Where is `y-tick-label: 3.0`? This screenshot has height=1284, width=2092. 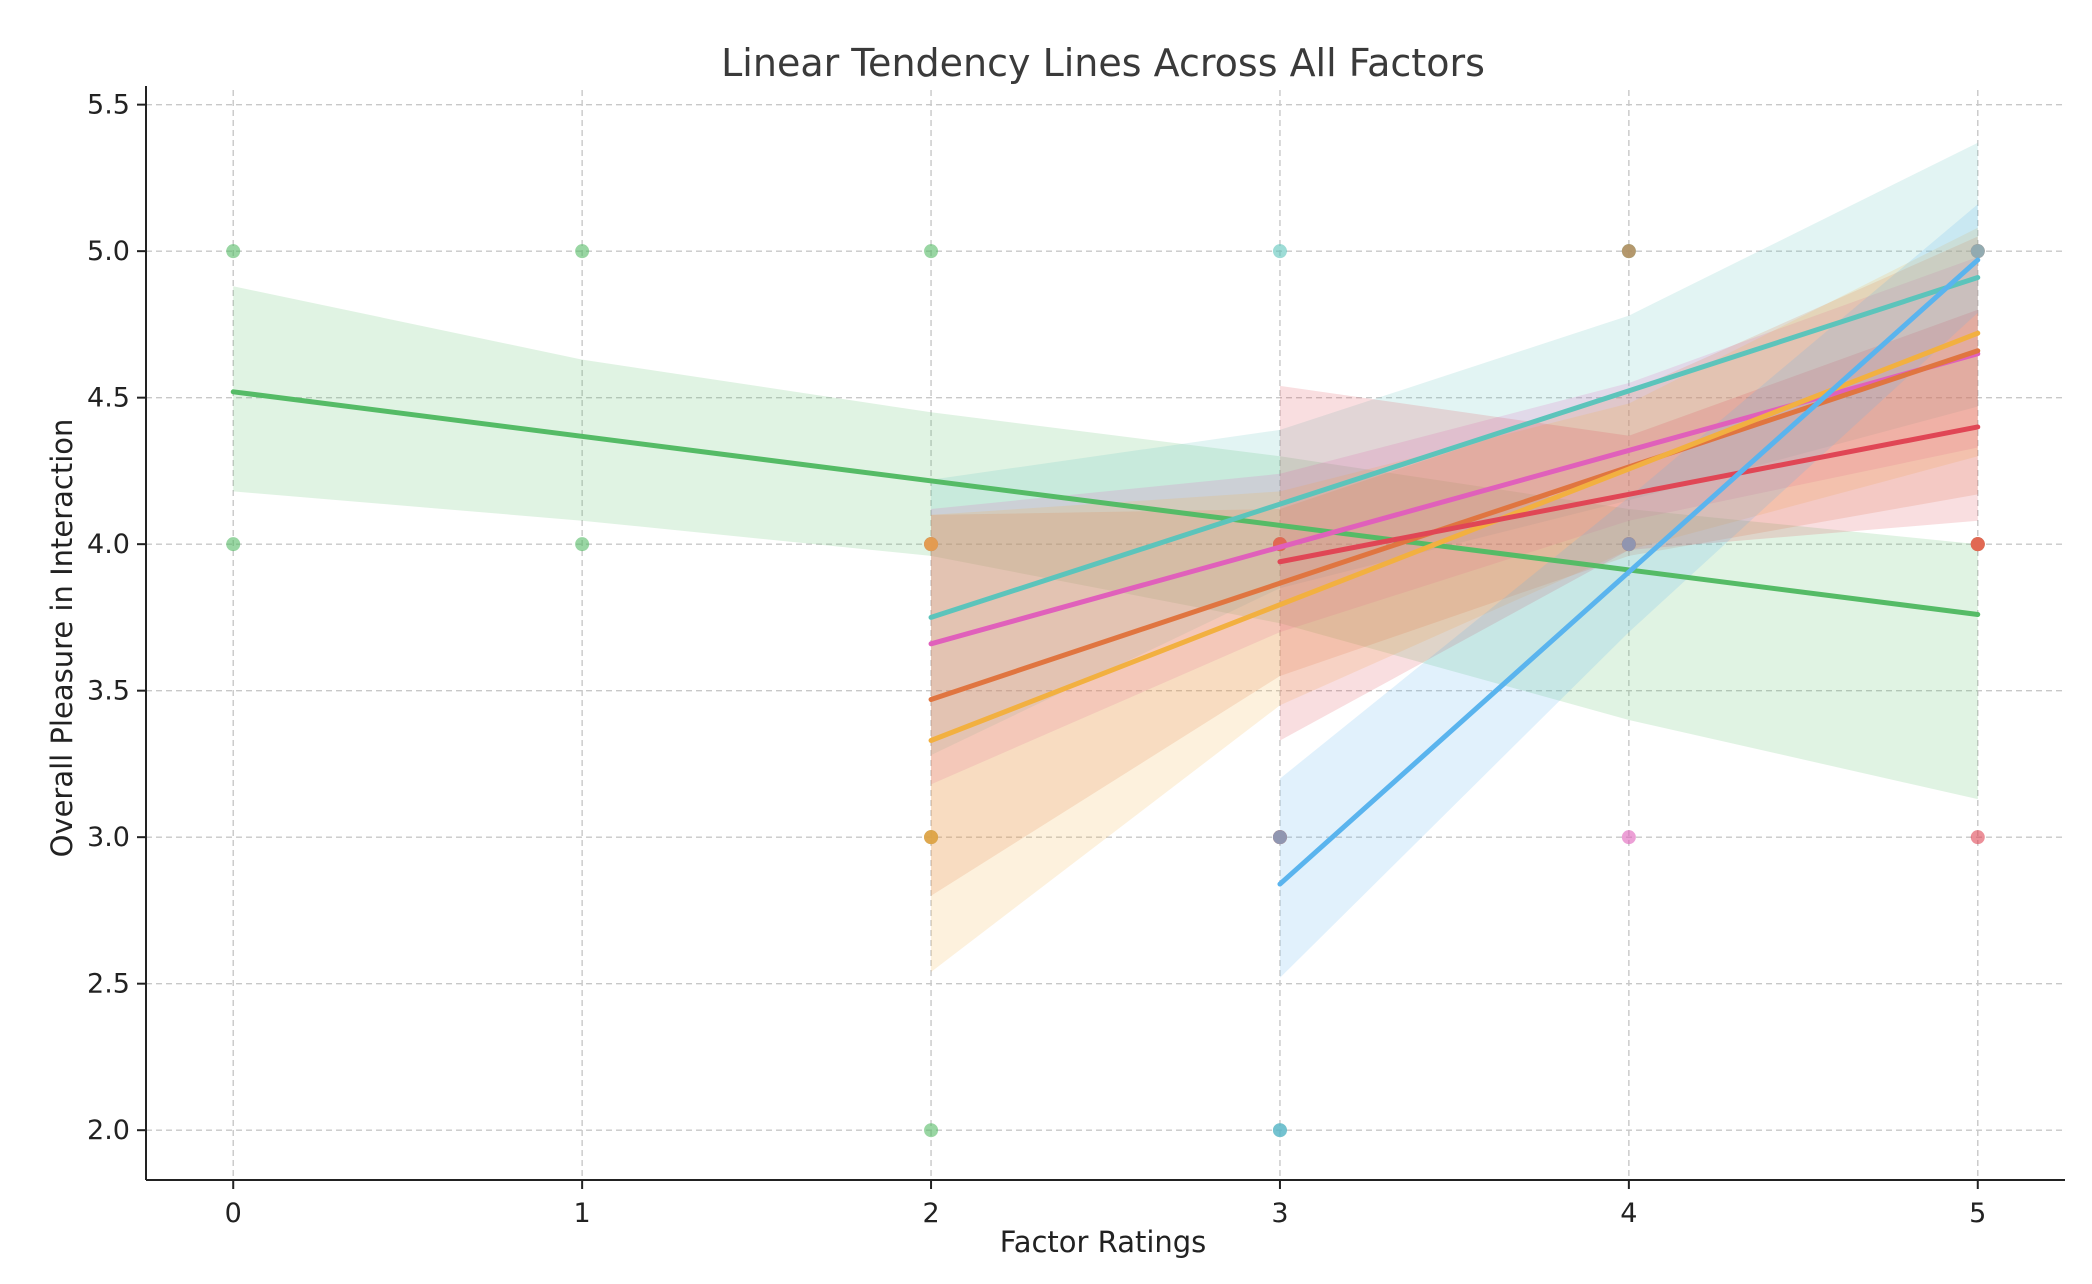
y-tick-label: 3.0 is located at coordinates (108, 837).